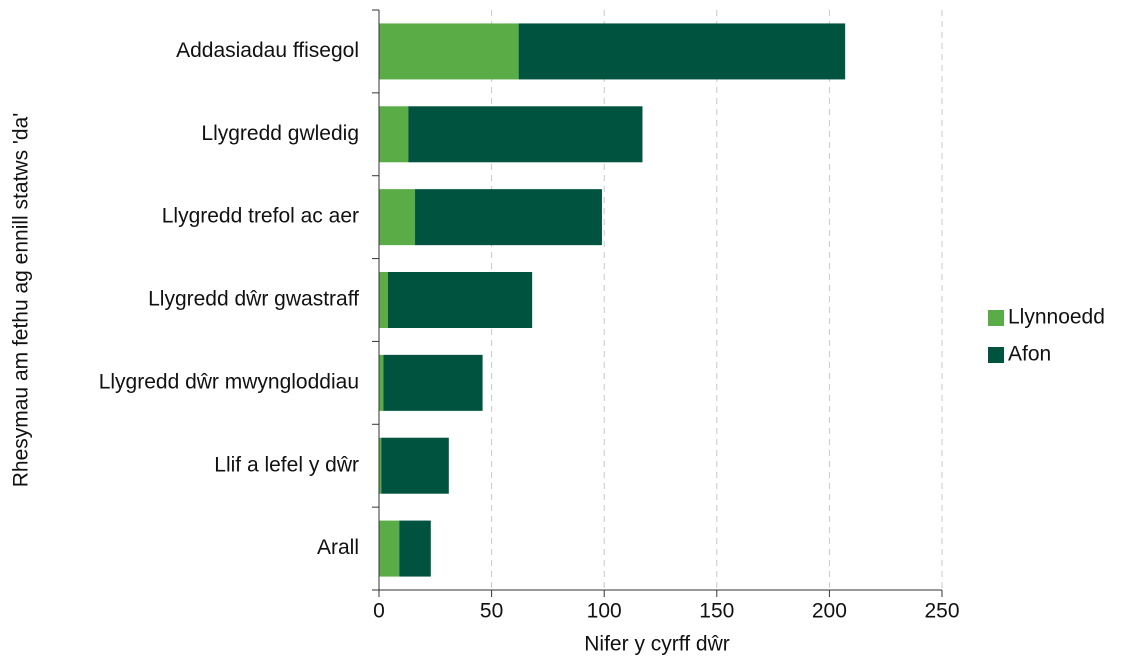 The height and width of the screenshot is (661, 1131). What do you see at coordinates (21, 300) in the screenshot?
I see `y-axis-label: Rhesymau am fethu ag ennill statws 'da'` at bounding box center [21, 300].